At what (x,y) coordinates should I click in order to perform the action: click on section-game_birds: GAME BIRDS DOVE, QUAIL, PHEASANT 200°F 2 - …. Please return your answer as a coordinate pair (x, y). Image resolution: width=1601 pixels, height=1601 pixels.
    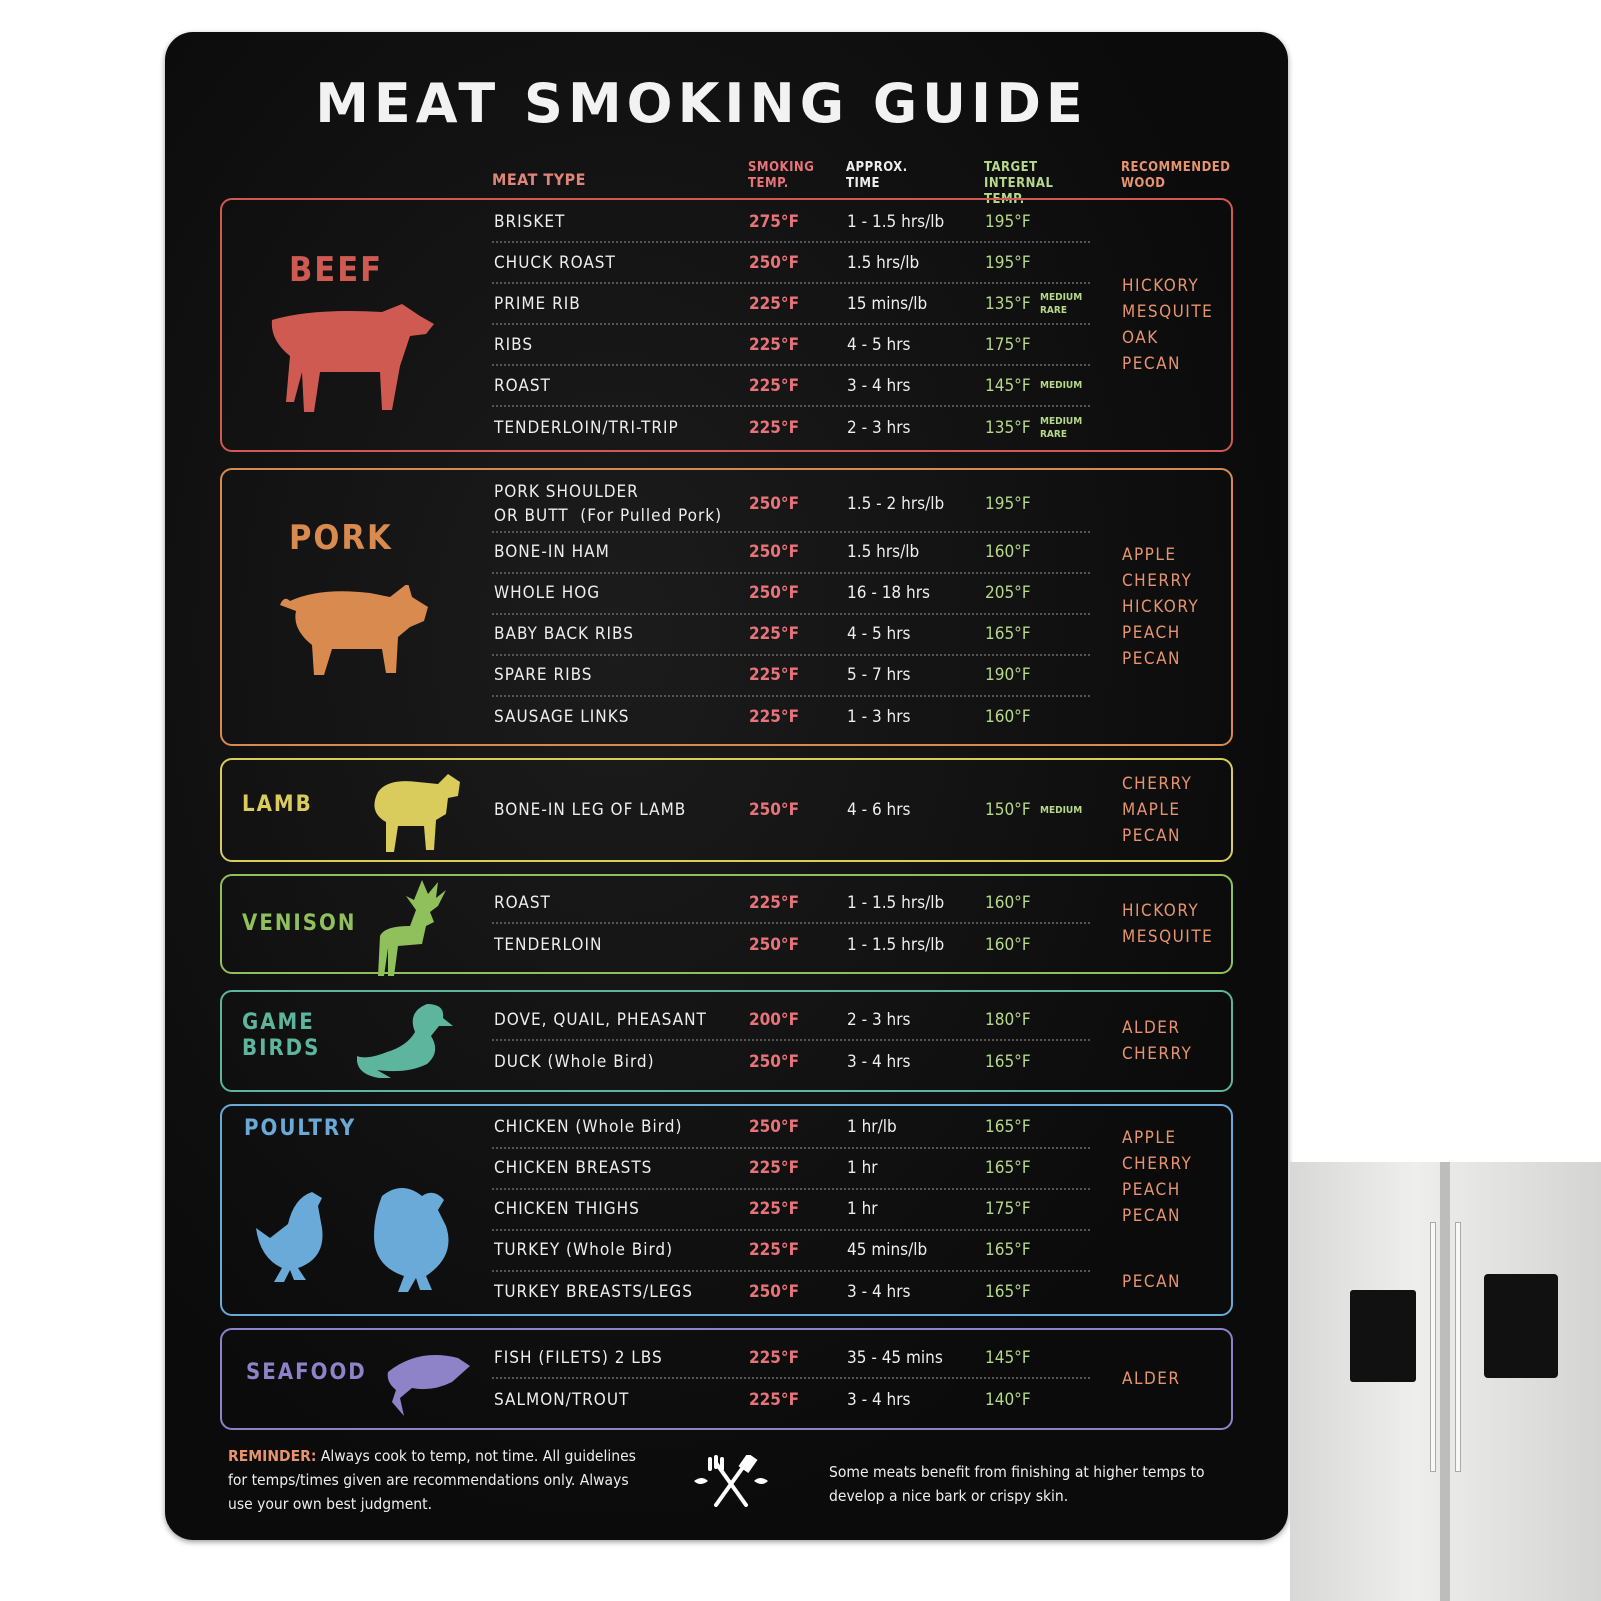
    Looking at the image, I should click on (726, 1041).